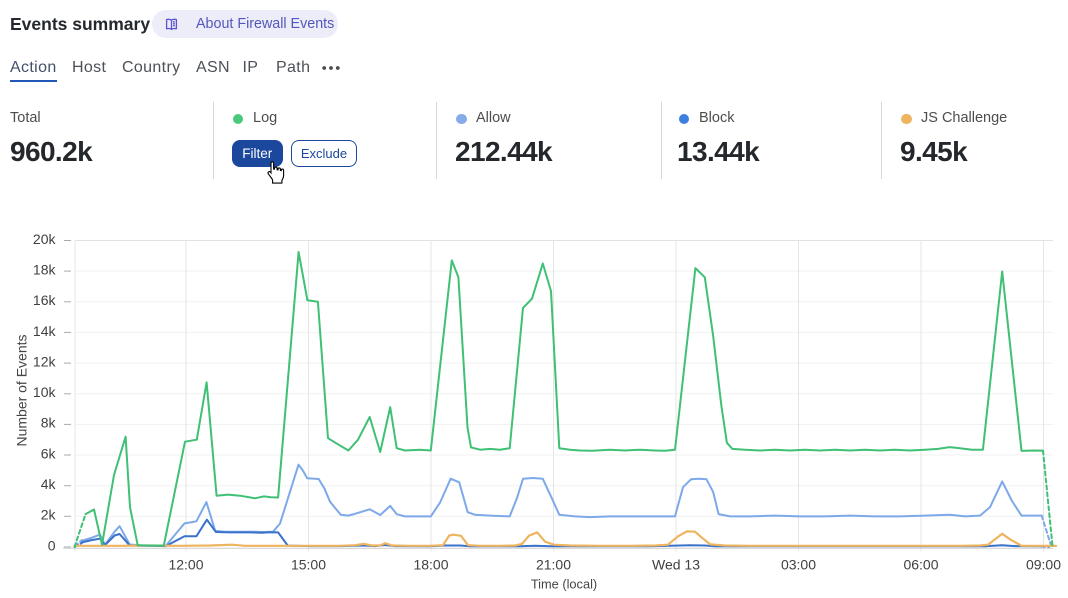  I want to click on svg-text: Time (local), so click(564, 584).